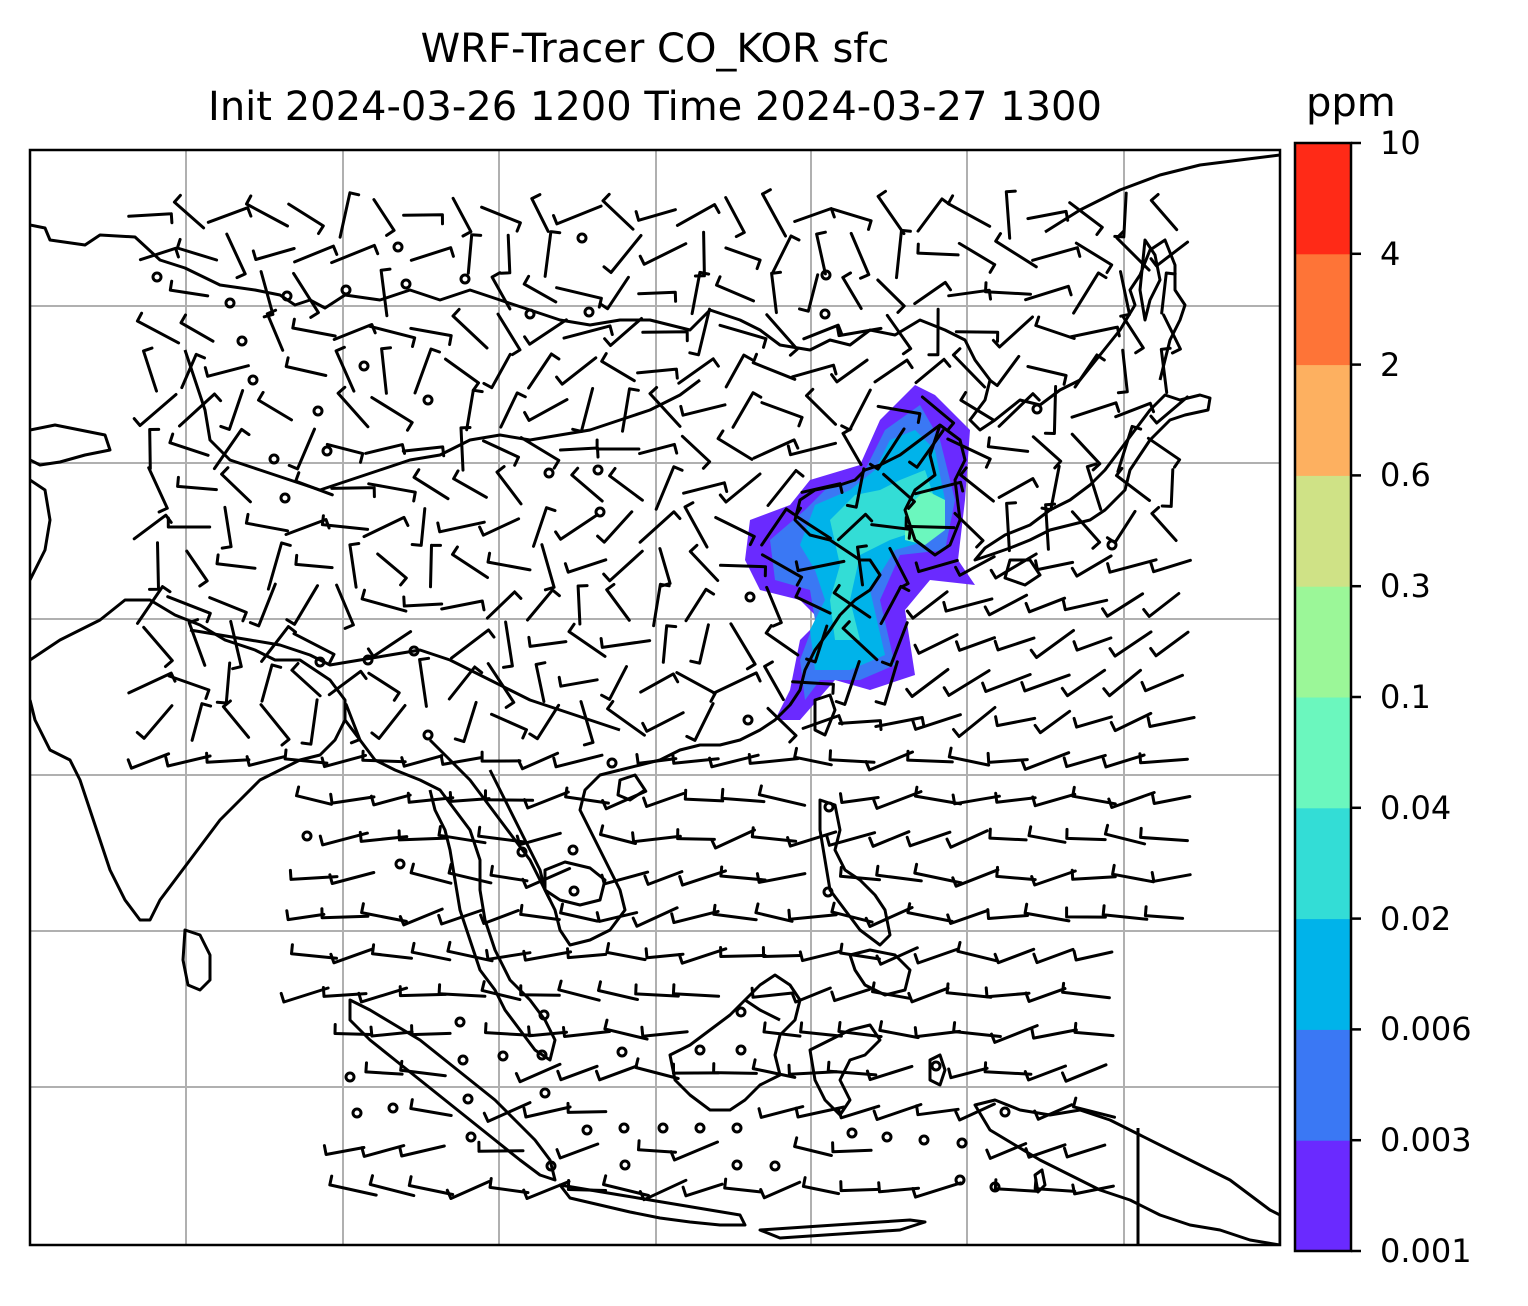  What do you see at coordinates (1426, 1029) in the screenshot?
I see `colorbar-tick-label: 0.006` at bounding box center [1426, 1029].